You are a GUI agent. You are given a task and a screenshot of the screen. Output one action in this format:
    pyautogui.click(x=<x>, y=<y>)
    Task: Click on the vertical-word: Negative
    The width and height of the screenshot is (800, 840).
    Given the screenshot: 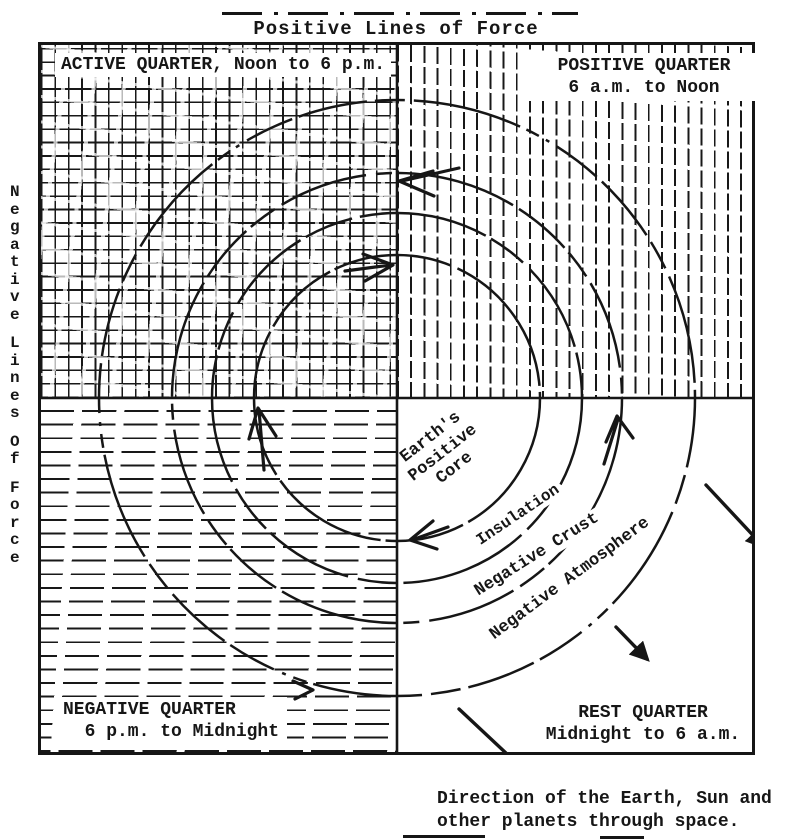 What is the action you would take?
    pyautogui.click(x=15, y=253)
    